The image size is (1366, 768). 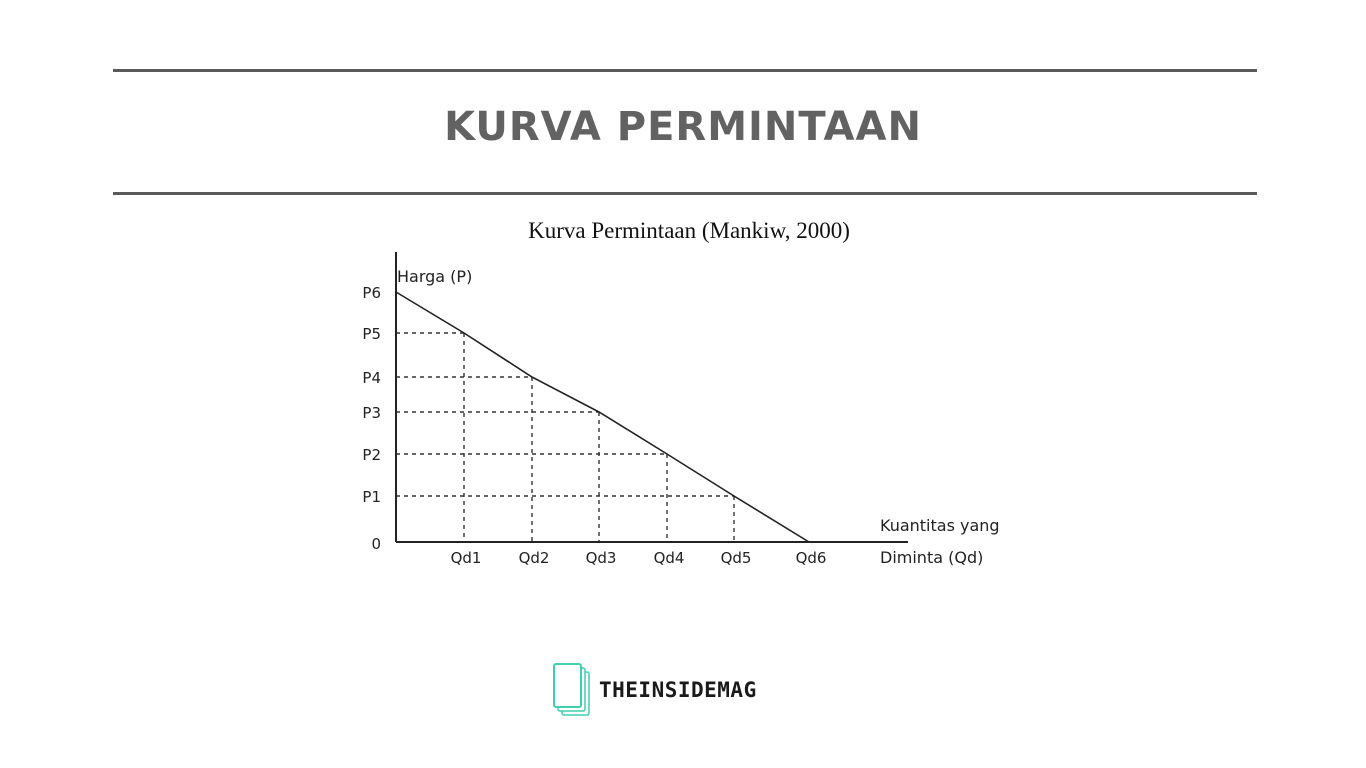 What do you see at coordinates (601, 558) in the screenshot?
I see `x-tick-label: Qd3` at bounding box center [601, 558].